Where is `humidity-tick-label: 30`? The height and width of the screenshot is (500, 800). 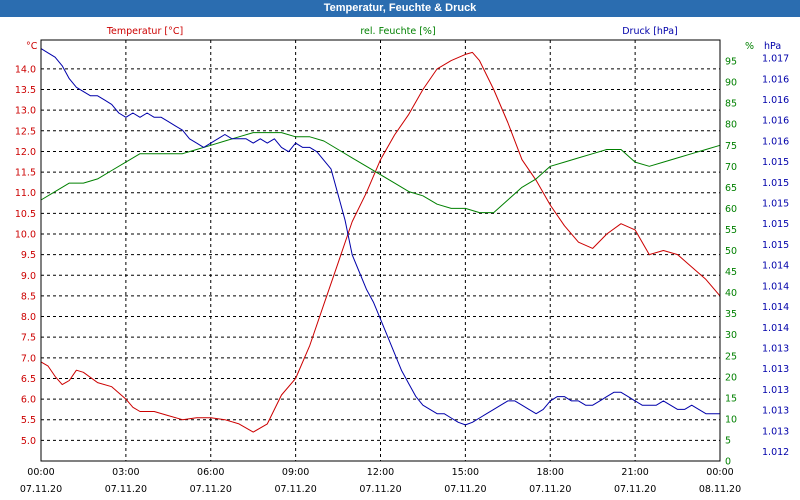
humidity-tick-label: 30 is located at coordinates (731, 335).